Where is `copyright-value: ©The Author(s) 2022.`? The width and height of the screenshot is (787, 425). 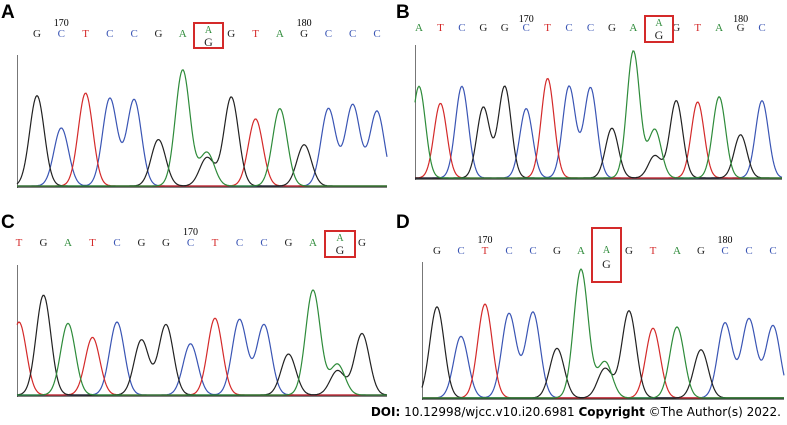
copyright-value: ©The Author(s) 2022. is located at coordinates (712, 412).